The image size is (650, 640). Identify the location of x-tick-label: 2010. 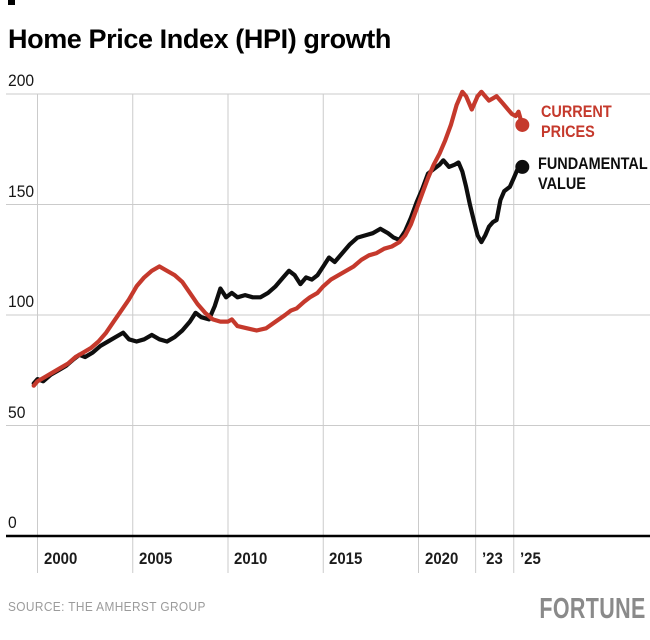
(251, 558).